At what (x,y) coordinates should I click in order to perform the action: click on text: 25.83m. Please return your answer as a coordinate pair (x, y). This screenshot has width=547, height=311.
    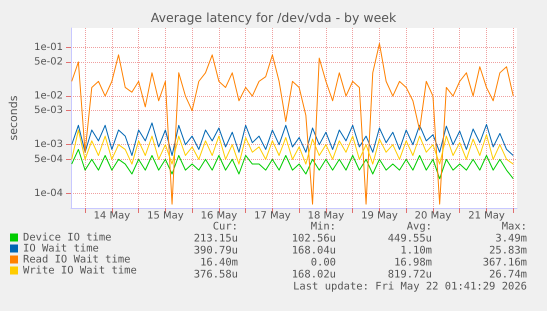
    Looking at the image, I should click on (508, 250).